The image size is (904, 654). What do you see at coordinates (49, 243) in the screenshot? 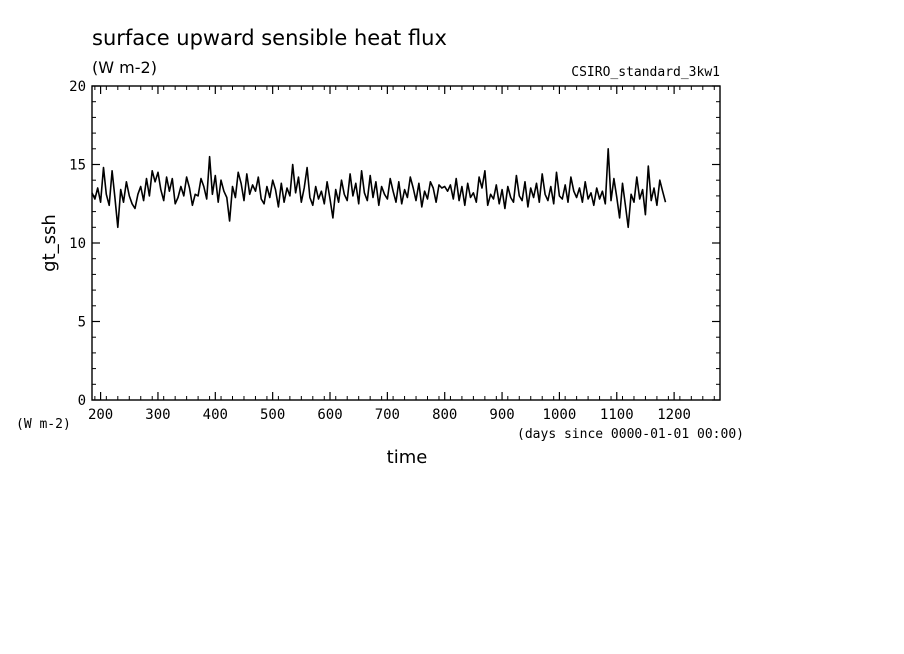
I see `y-axis-label: gt_ssh` at bounding box center [49, 243].